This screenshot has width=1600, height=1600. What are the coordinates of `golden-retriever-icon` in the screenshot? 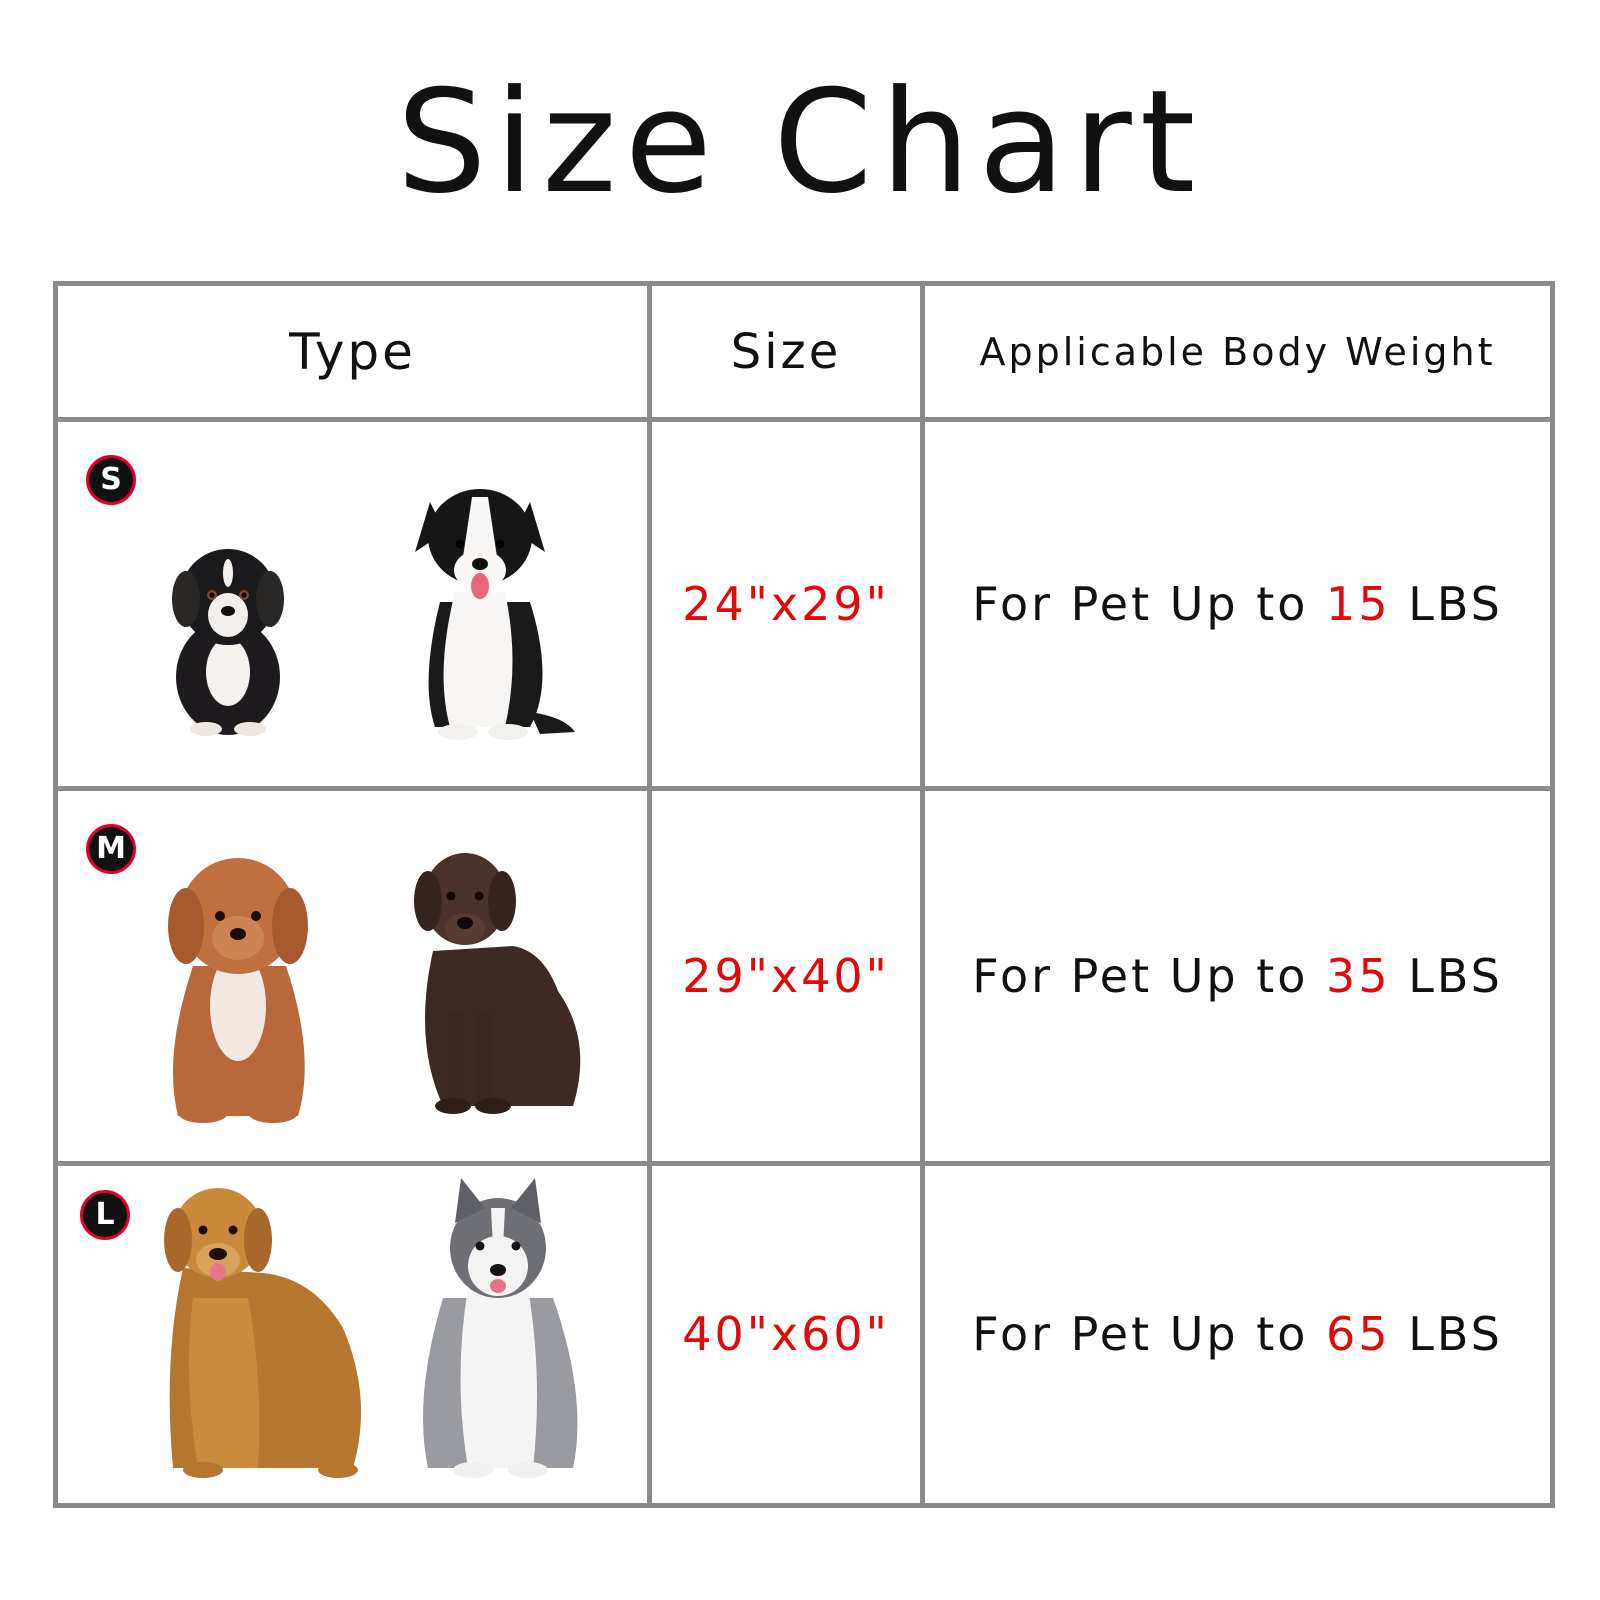 It's located at (262, 1332).